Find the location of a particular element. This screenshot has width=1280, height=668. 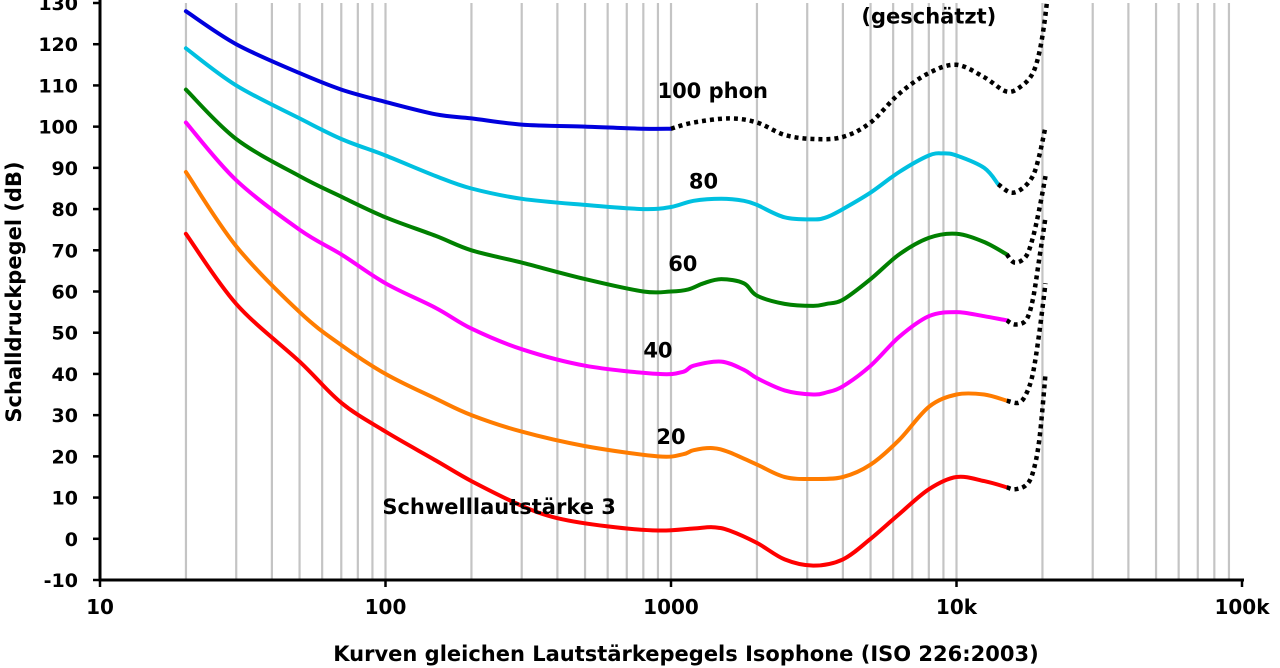

y-tick-label: 100 is located at coordinates (58, 128).